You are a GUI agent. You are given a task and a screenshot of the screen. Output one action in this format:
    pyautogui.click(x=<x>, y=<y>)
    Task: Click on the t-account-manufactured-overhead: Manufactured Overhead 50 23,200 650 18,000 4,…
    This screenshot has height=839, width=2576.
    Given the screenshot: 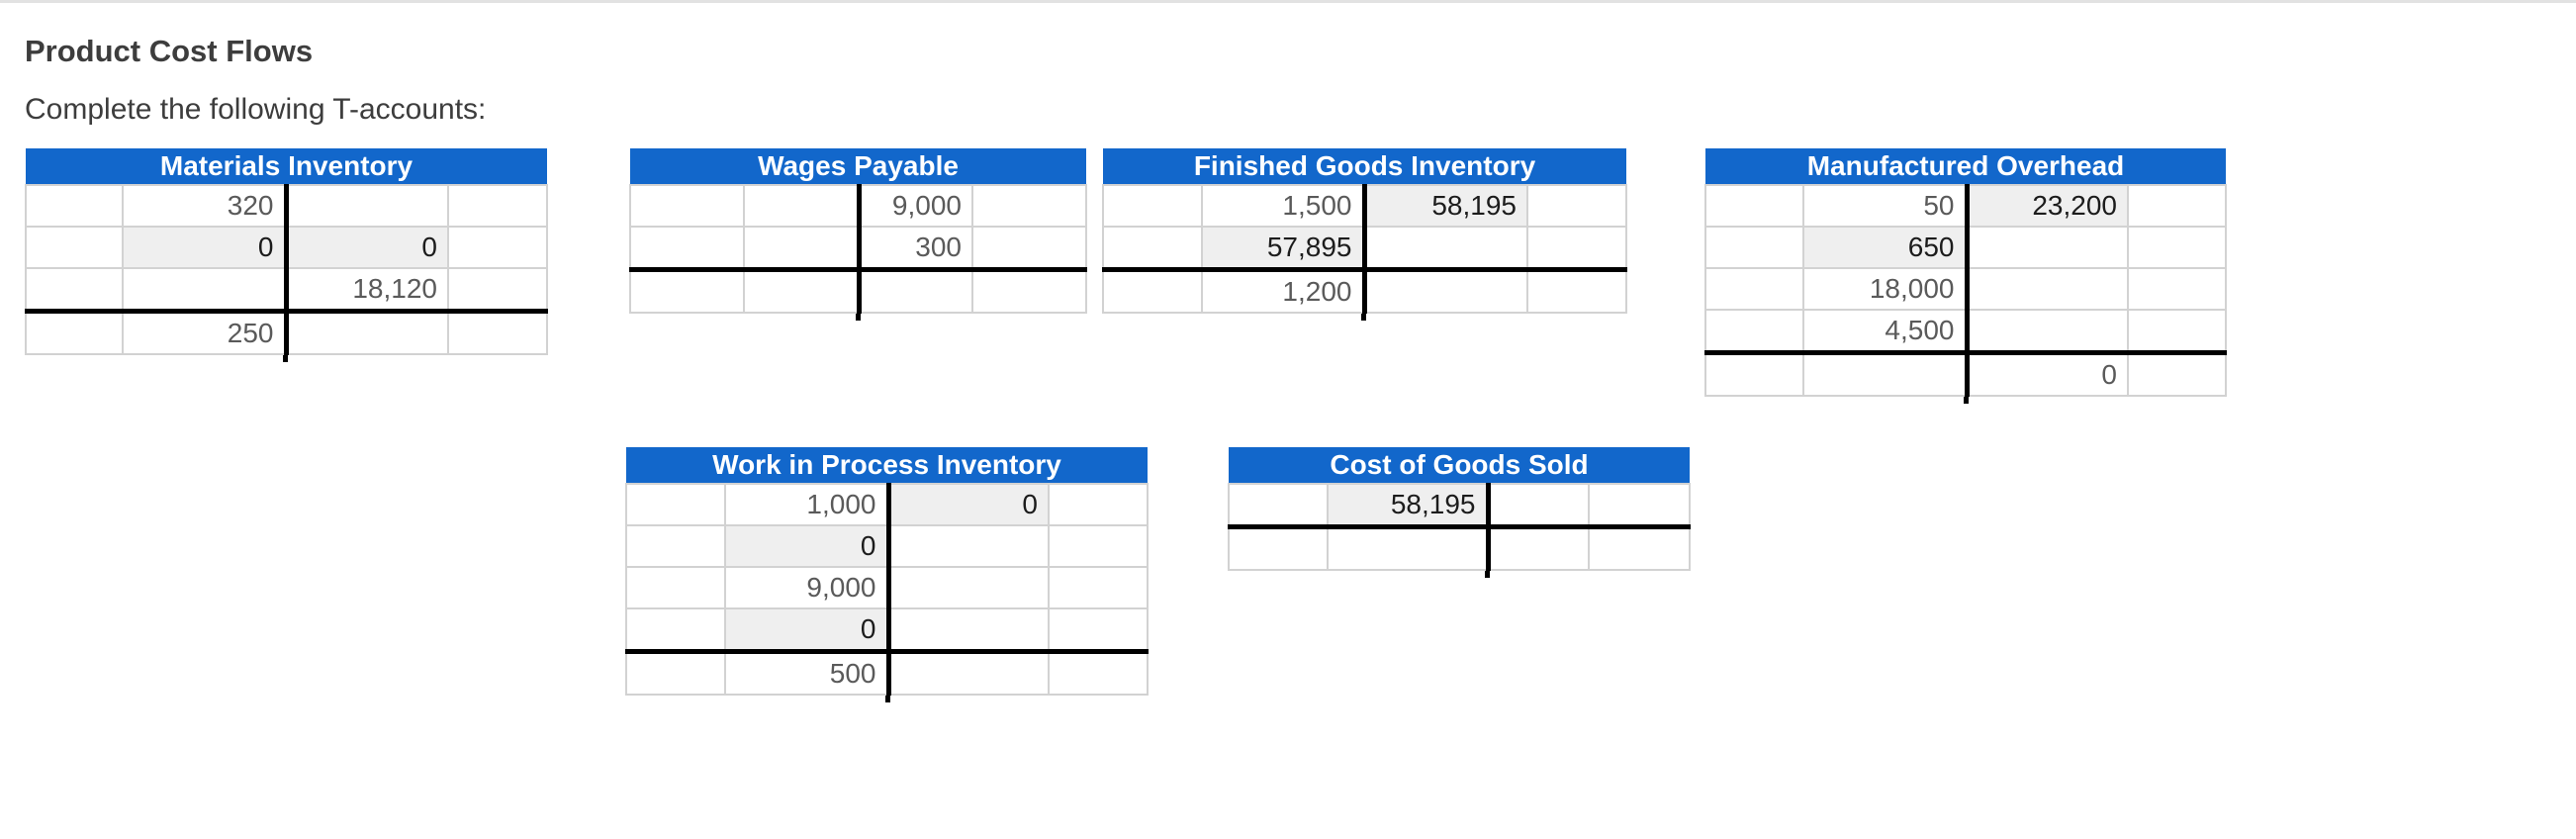 What is the action you would take?
    pyautogui.click(x=1966, y=276)
    